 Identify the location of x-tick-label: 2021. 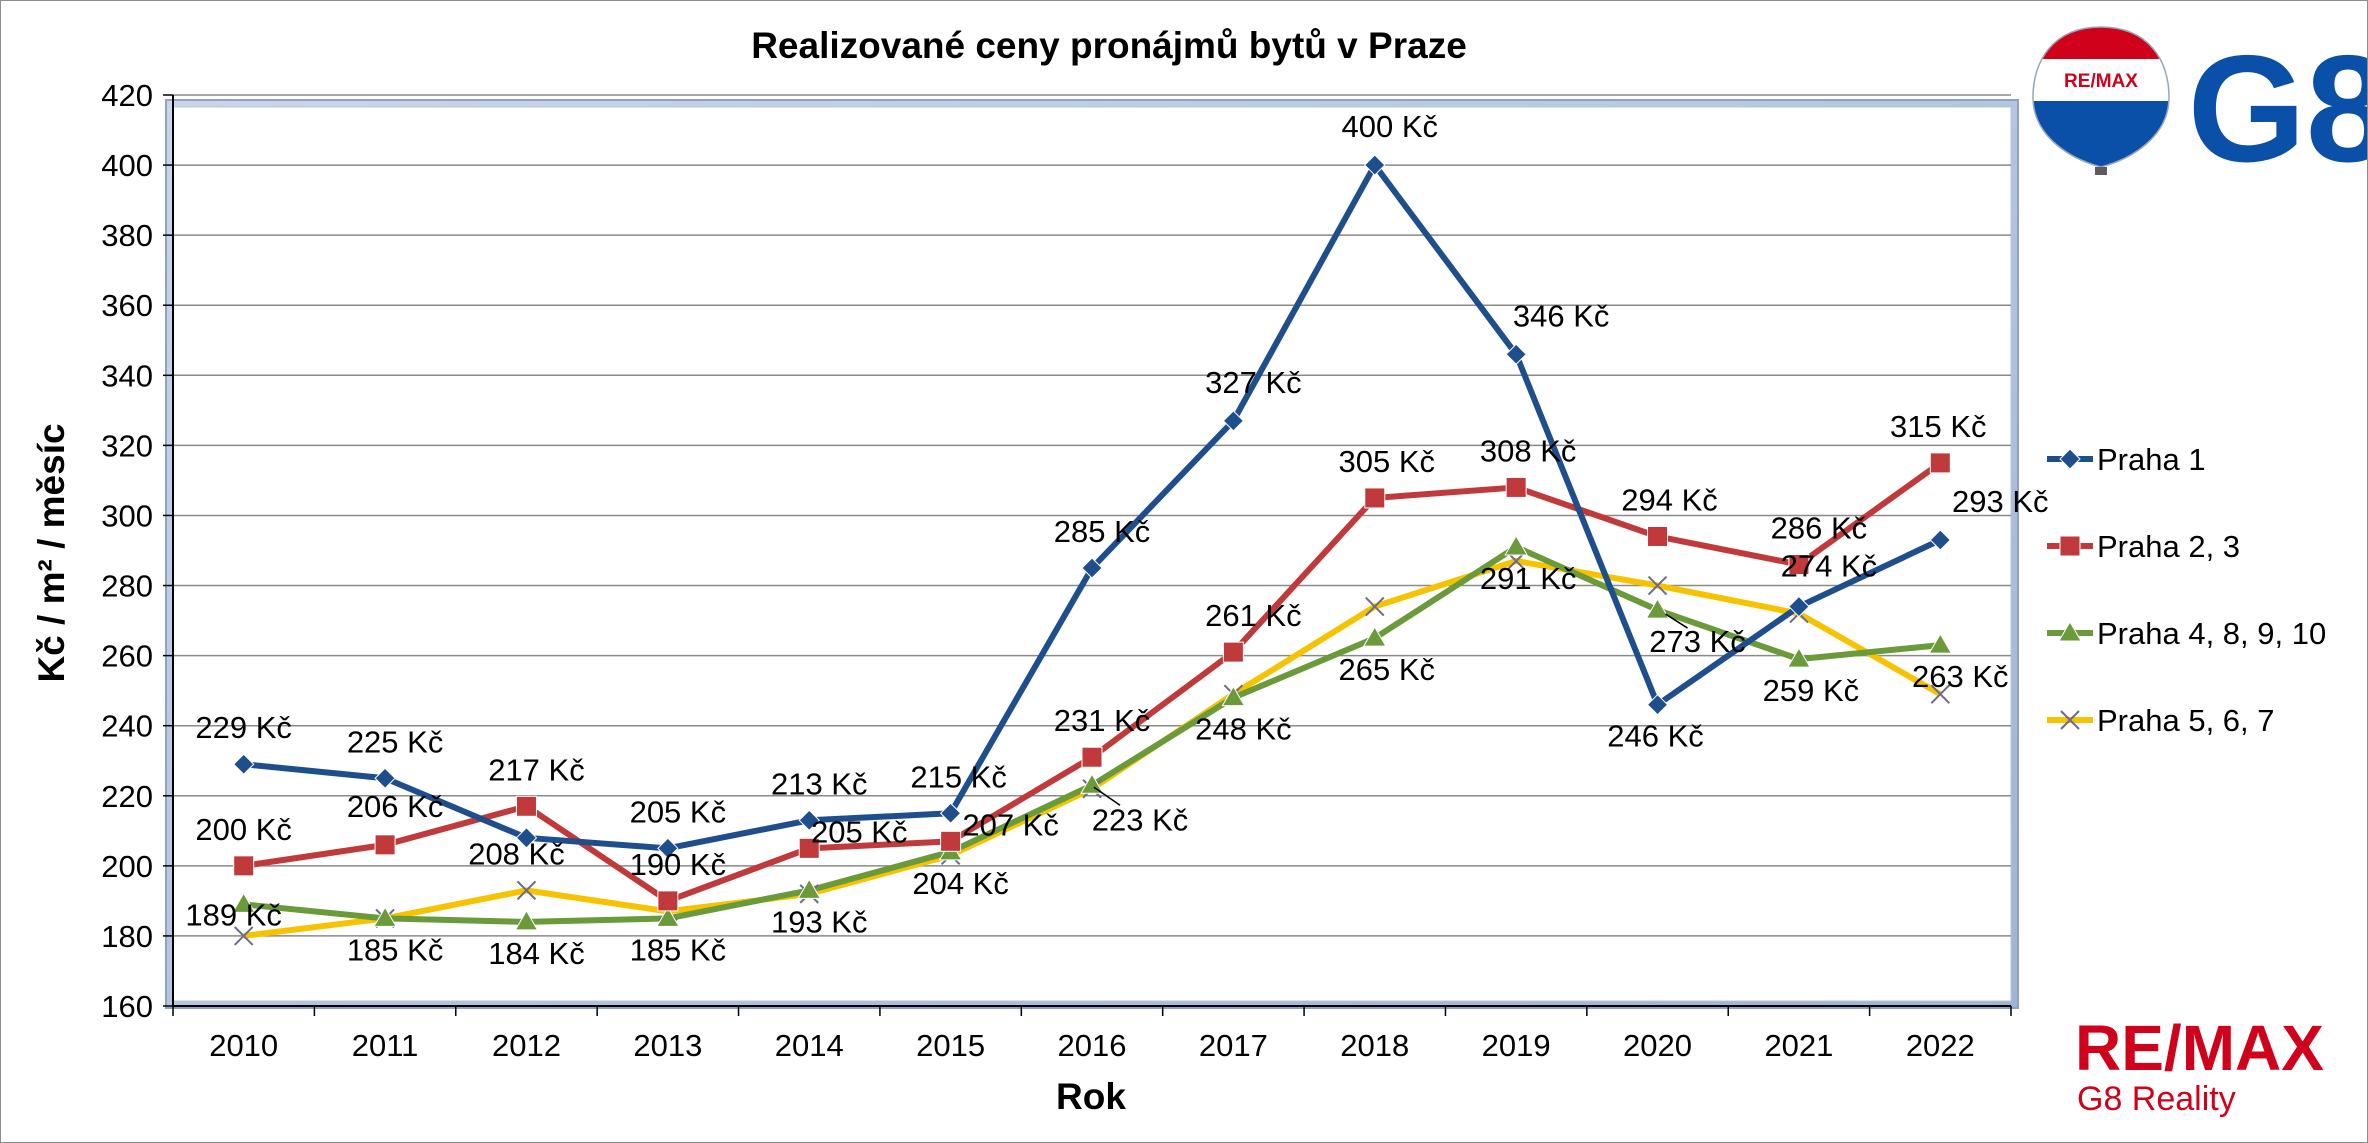
(1798, 1045).